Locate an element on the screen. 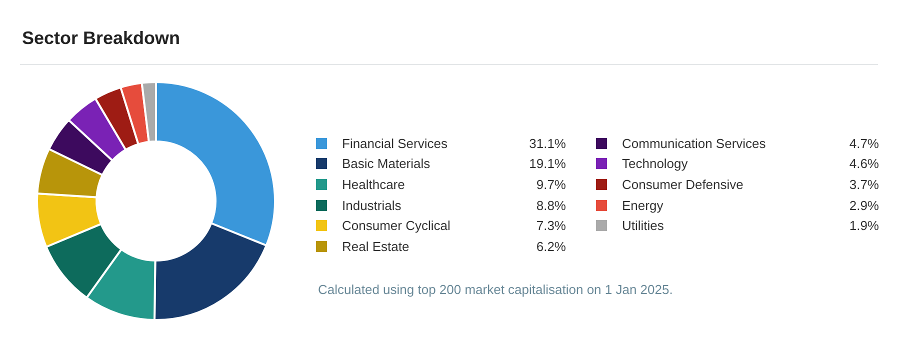 The height and width of the screenshot is (344, 912). data-label: 3.7% is located at coordinates (864, 184).